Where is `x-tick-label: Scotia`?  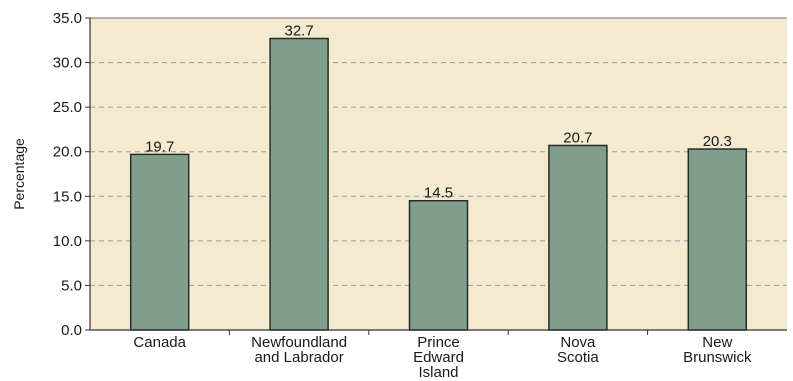 x-tick-label: Scotia is located at coordinates (578, 357).